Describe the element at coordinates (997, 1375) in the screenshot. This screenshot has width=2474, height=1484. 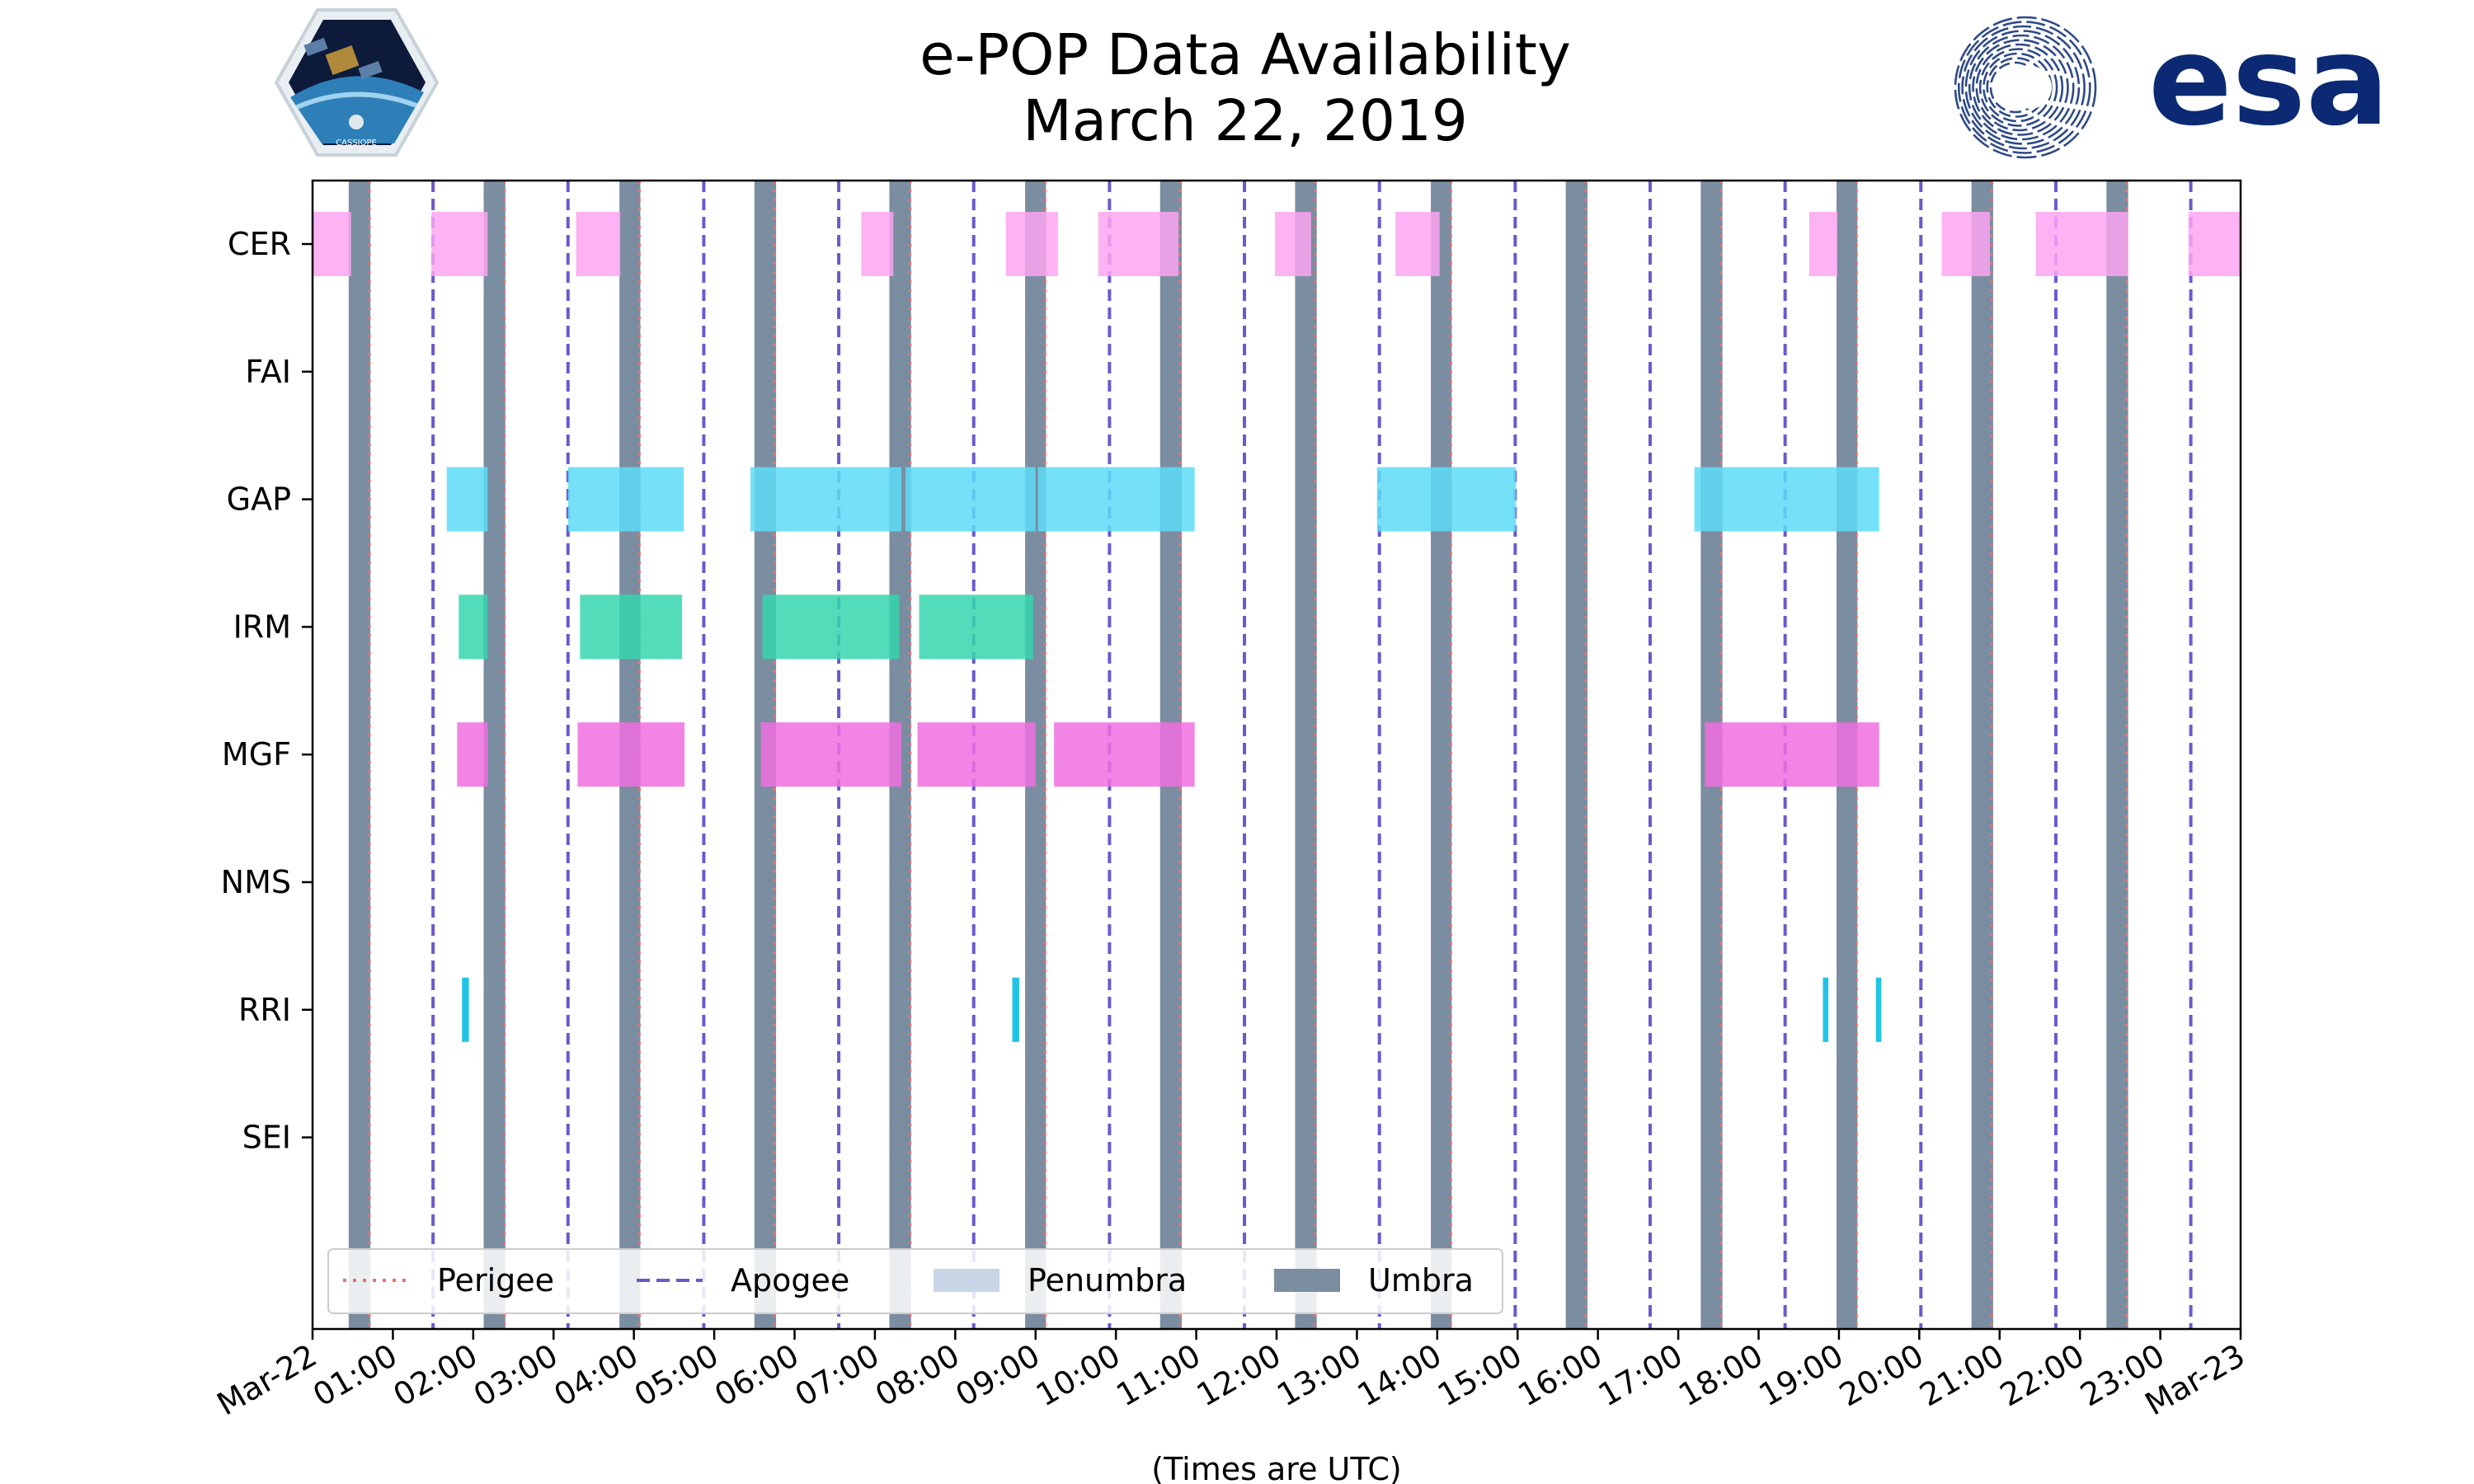
I see `x-tick-label-9: 09:00` at that location.